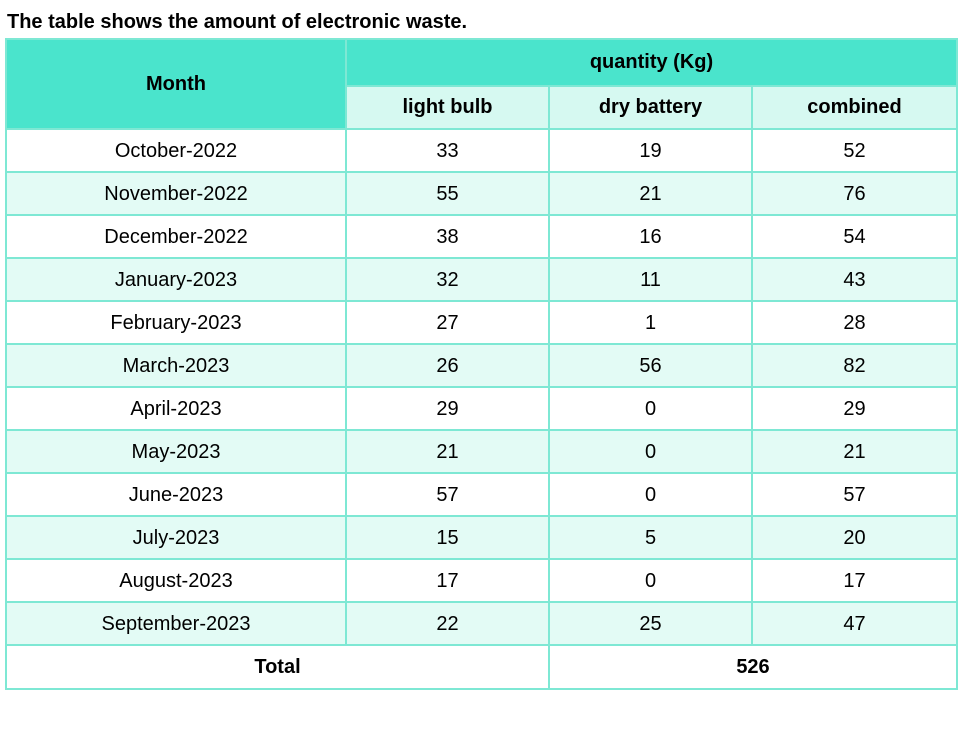 The width and height of the screenshot is (960, 734). What do you see at coordinates (447, 623) in the screenshot?
I see `light-bulb-cell: 22` at bounding box center [447, 623].